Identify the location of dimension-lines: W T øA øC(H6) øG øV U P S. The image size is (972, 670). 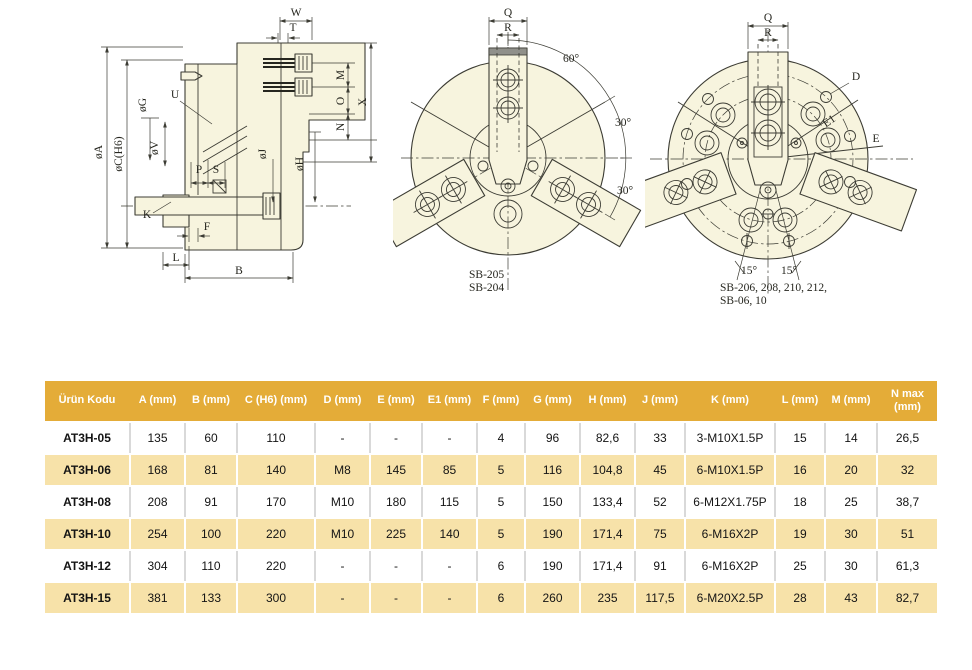
(235, 145).